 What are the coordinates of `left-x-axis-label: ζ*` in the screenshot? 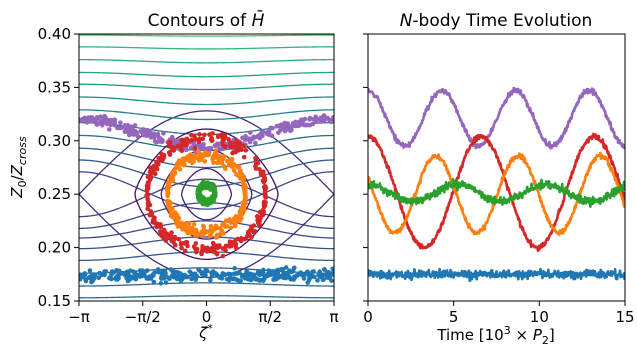 It's located at (205, 332).